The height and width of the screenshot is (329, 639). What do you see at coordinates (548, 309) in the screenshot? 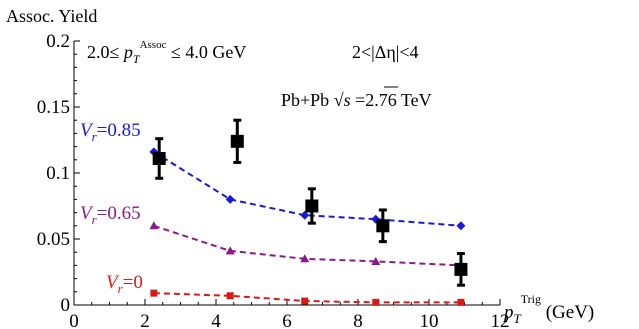
I see `x-axis-label: pTTrig (GeV)` at bounding box center [548, 309].